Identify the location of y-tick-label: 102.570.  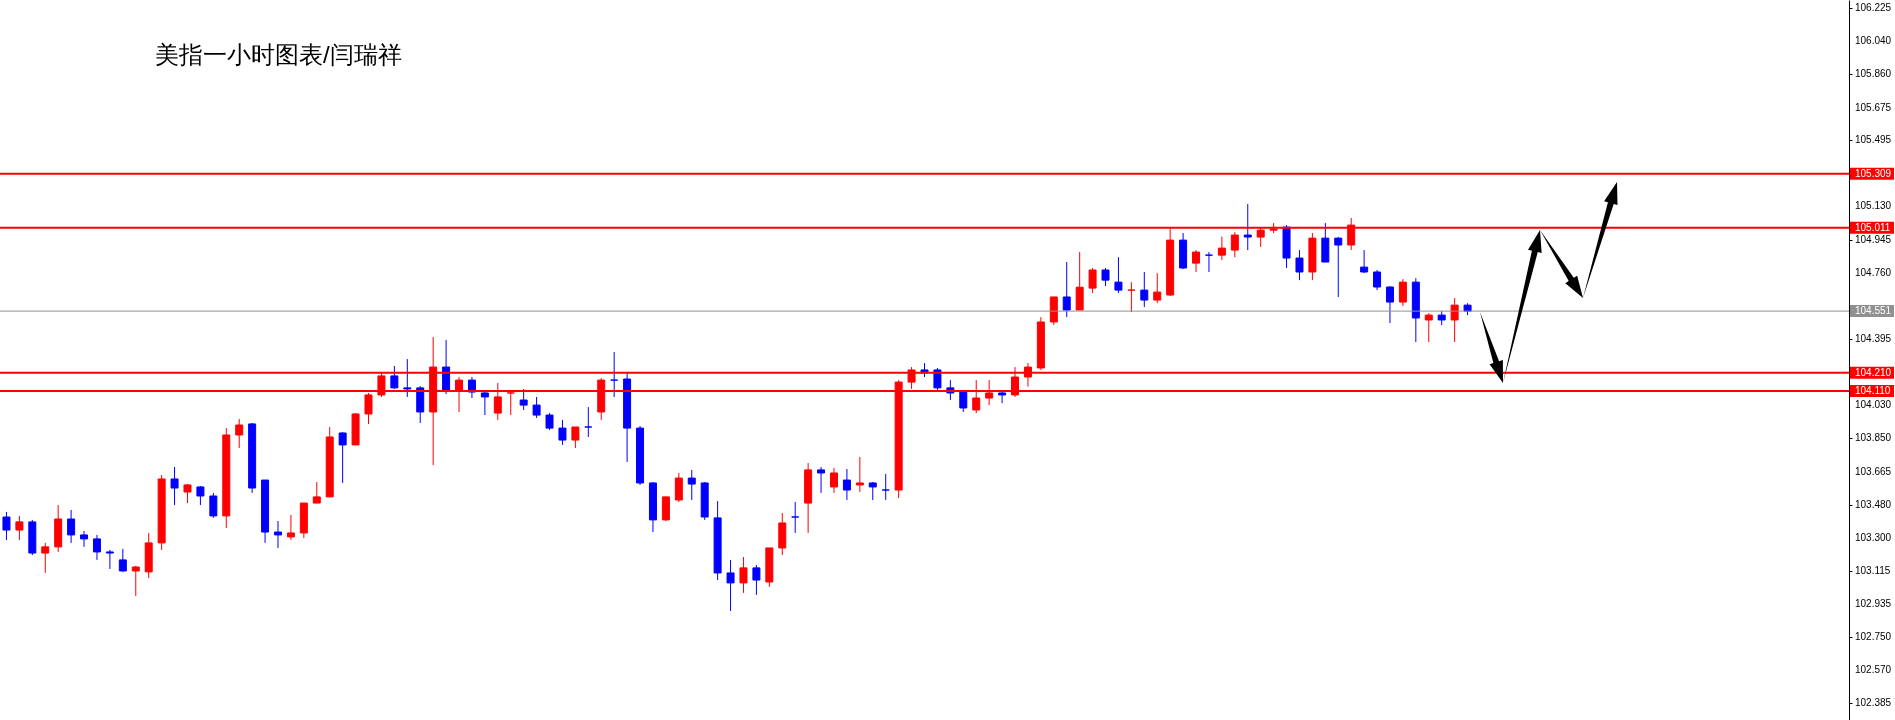
(1873, 669).